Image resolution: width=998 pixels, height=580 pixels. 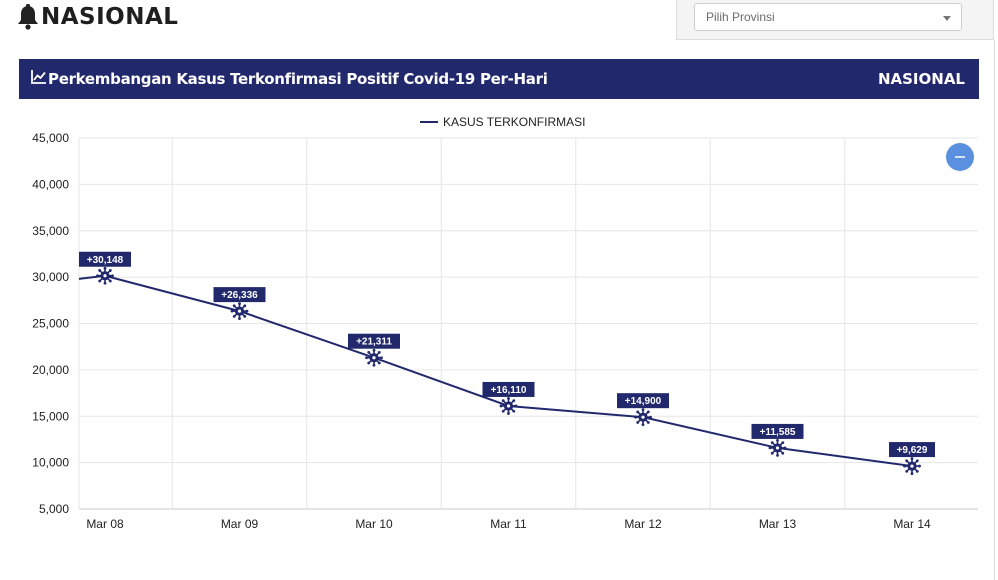 What do you see at coordinates (54, 509) in the screenshot?
I see `y-tick-label: 5,000` at bounding box center [54, 509].